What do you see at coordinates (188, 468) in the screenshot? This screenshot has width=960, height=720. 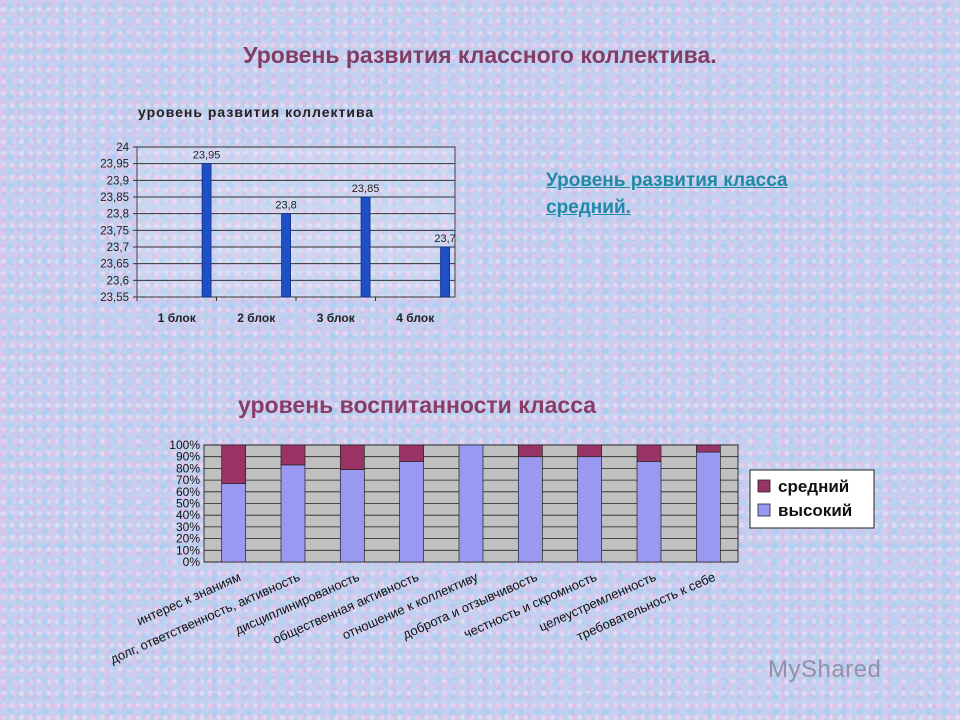 I see `chart2-ytick-label: 80%` at bounding box center [188, 468].